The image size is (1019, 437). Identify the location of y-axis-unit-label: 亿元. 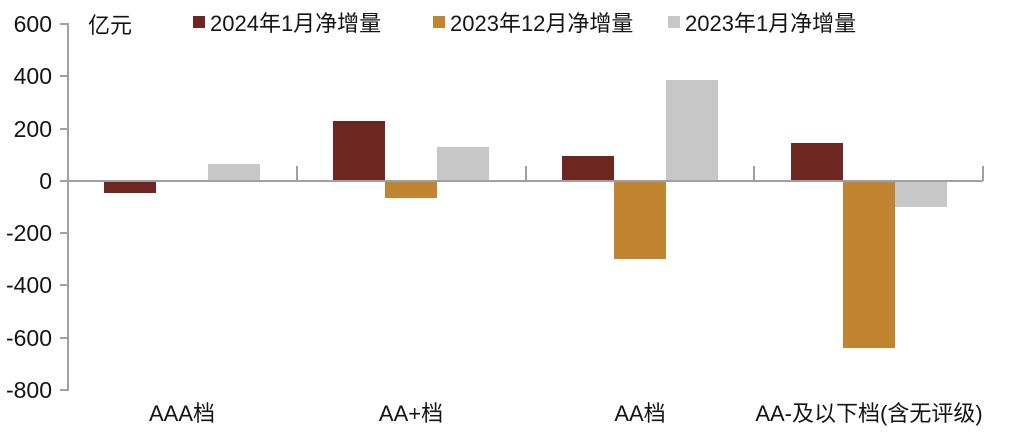
(110, 25).